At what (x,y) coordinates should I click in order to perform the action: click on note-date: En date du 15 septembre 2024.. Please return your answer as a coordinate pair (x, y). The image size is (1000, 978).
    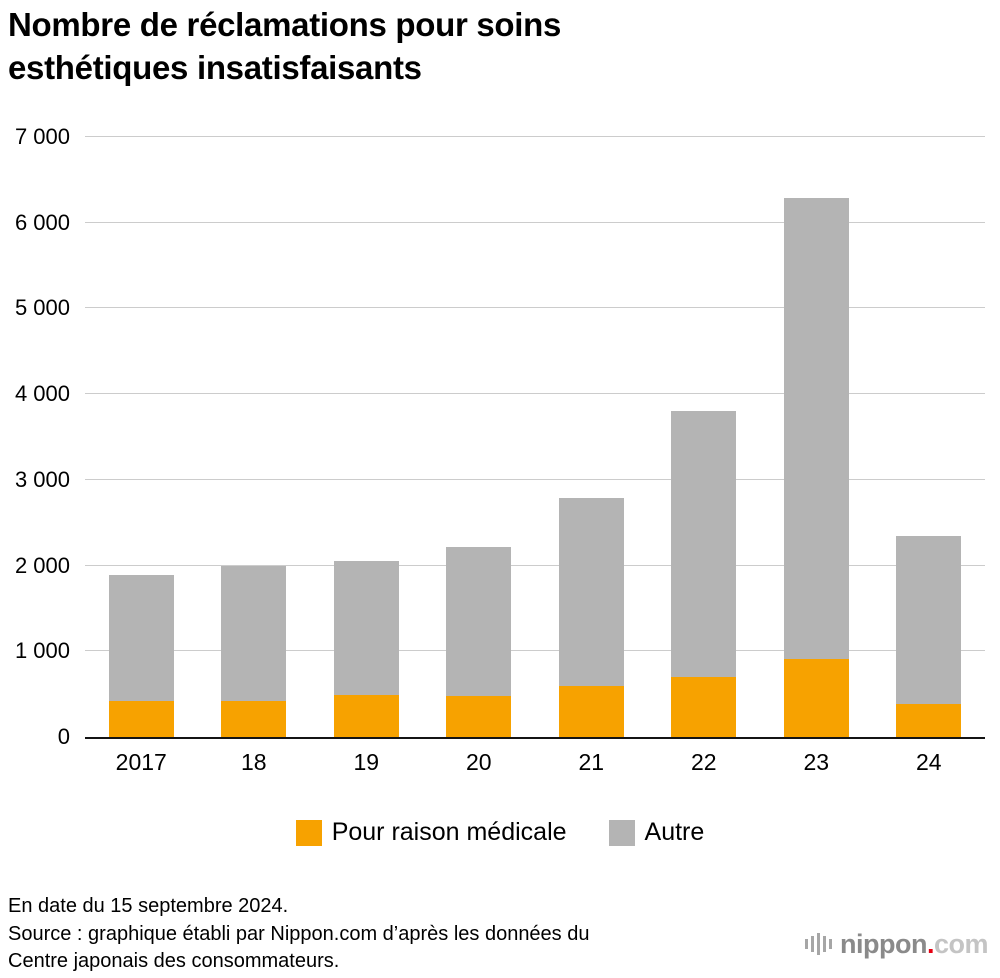
    Looking at the image, I should click on (148, 906).